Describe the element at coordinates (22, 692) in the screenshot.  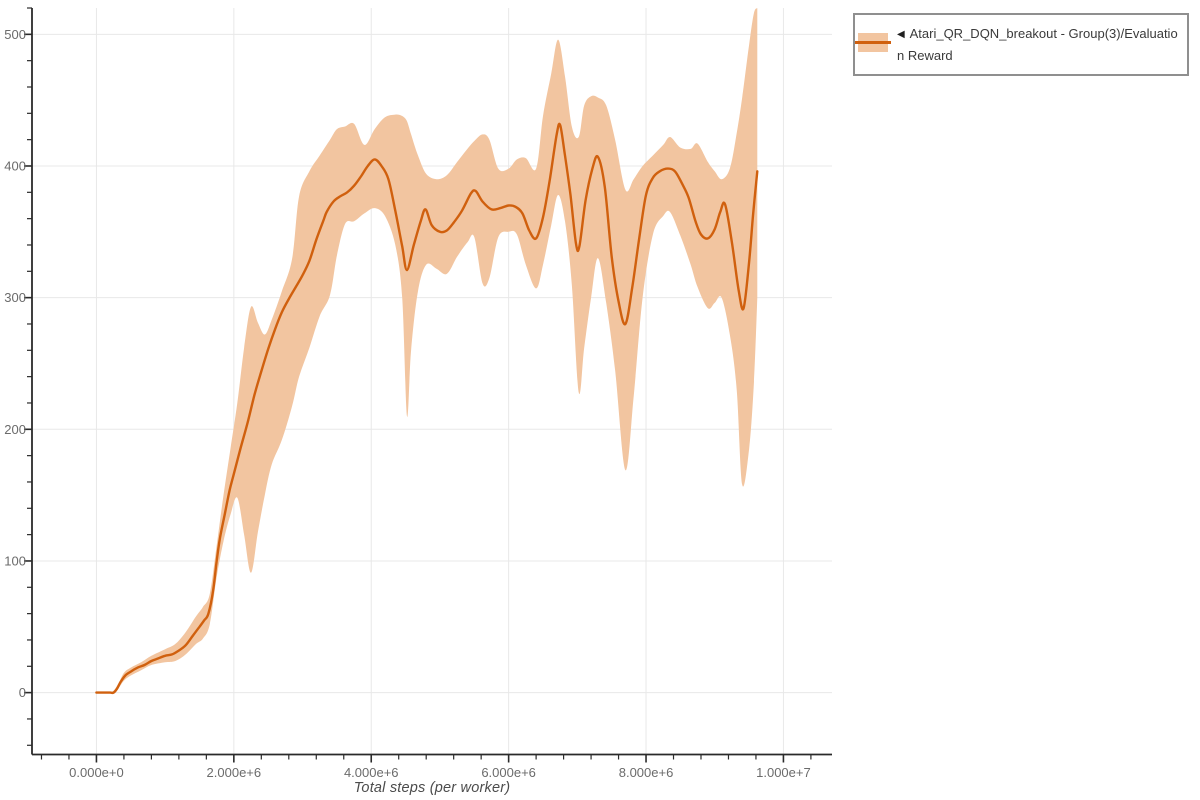
I see `y-tick-label: 0` at that location.